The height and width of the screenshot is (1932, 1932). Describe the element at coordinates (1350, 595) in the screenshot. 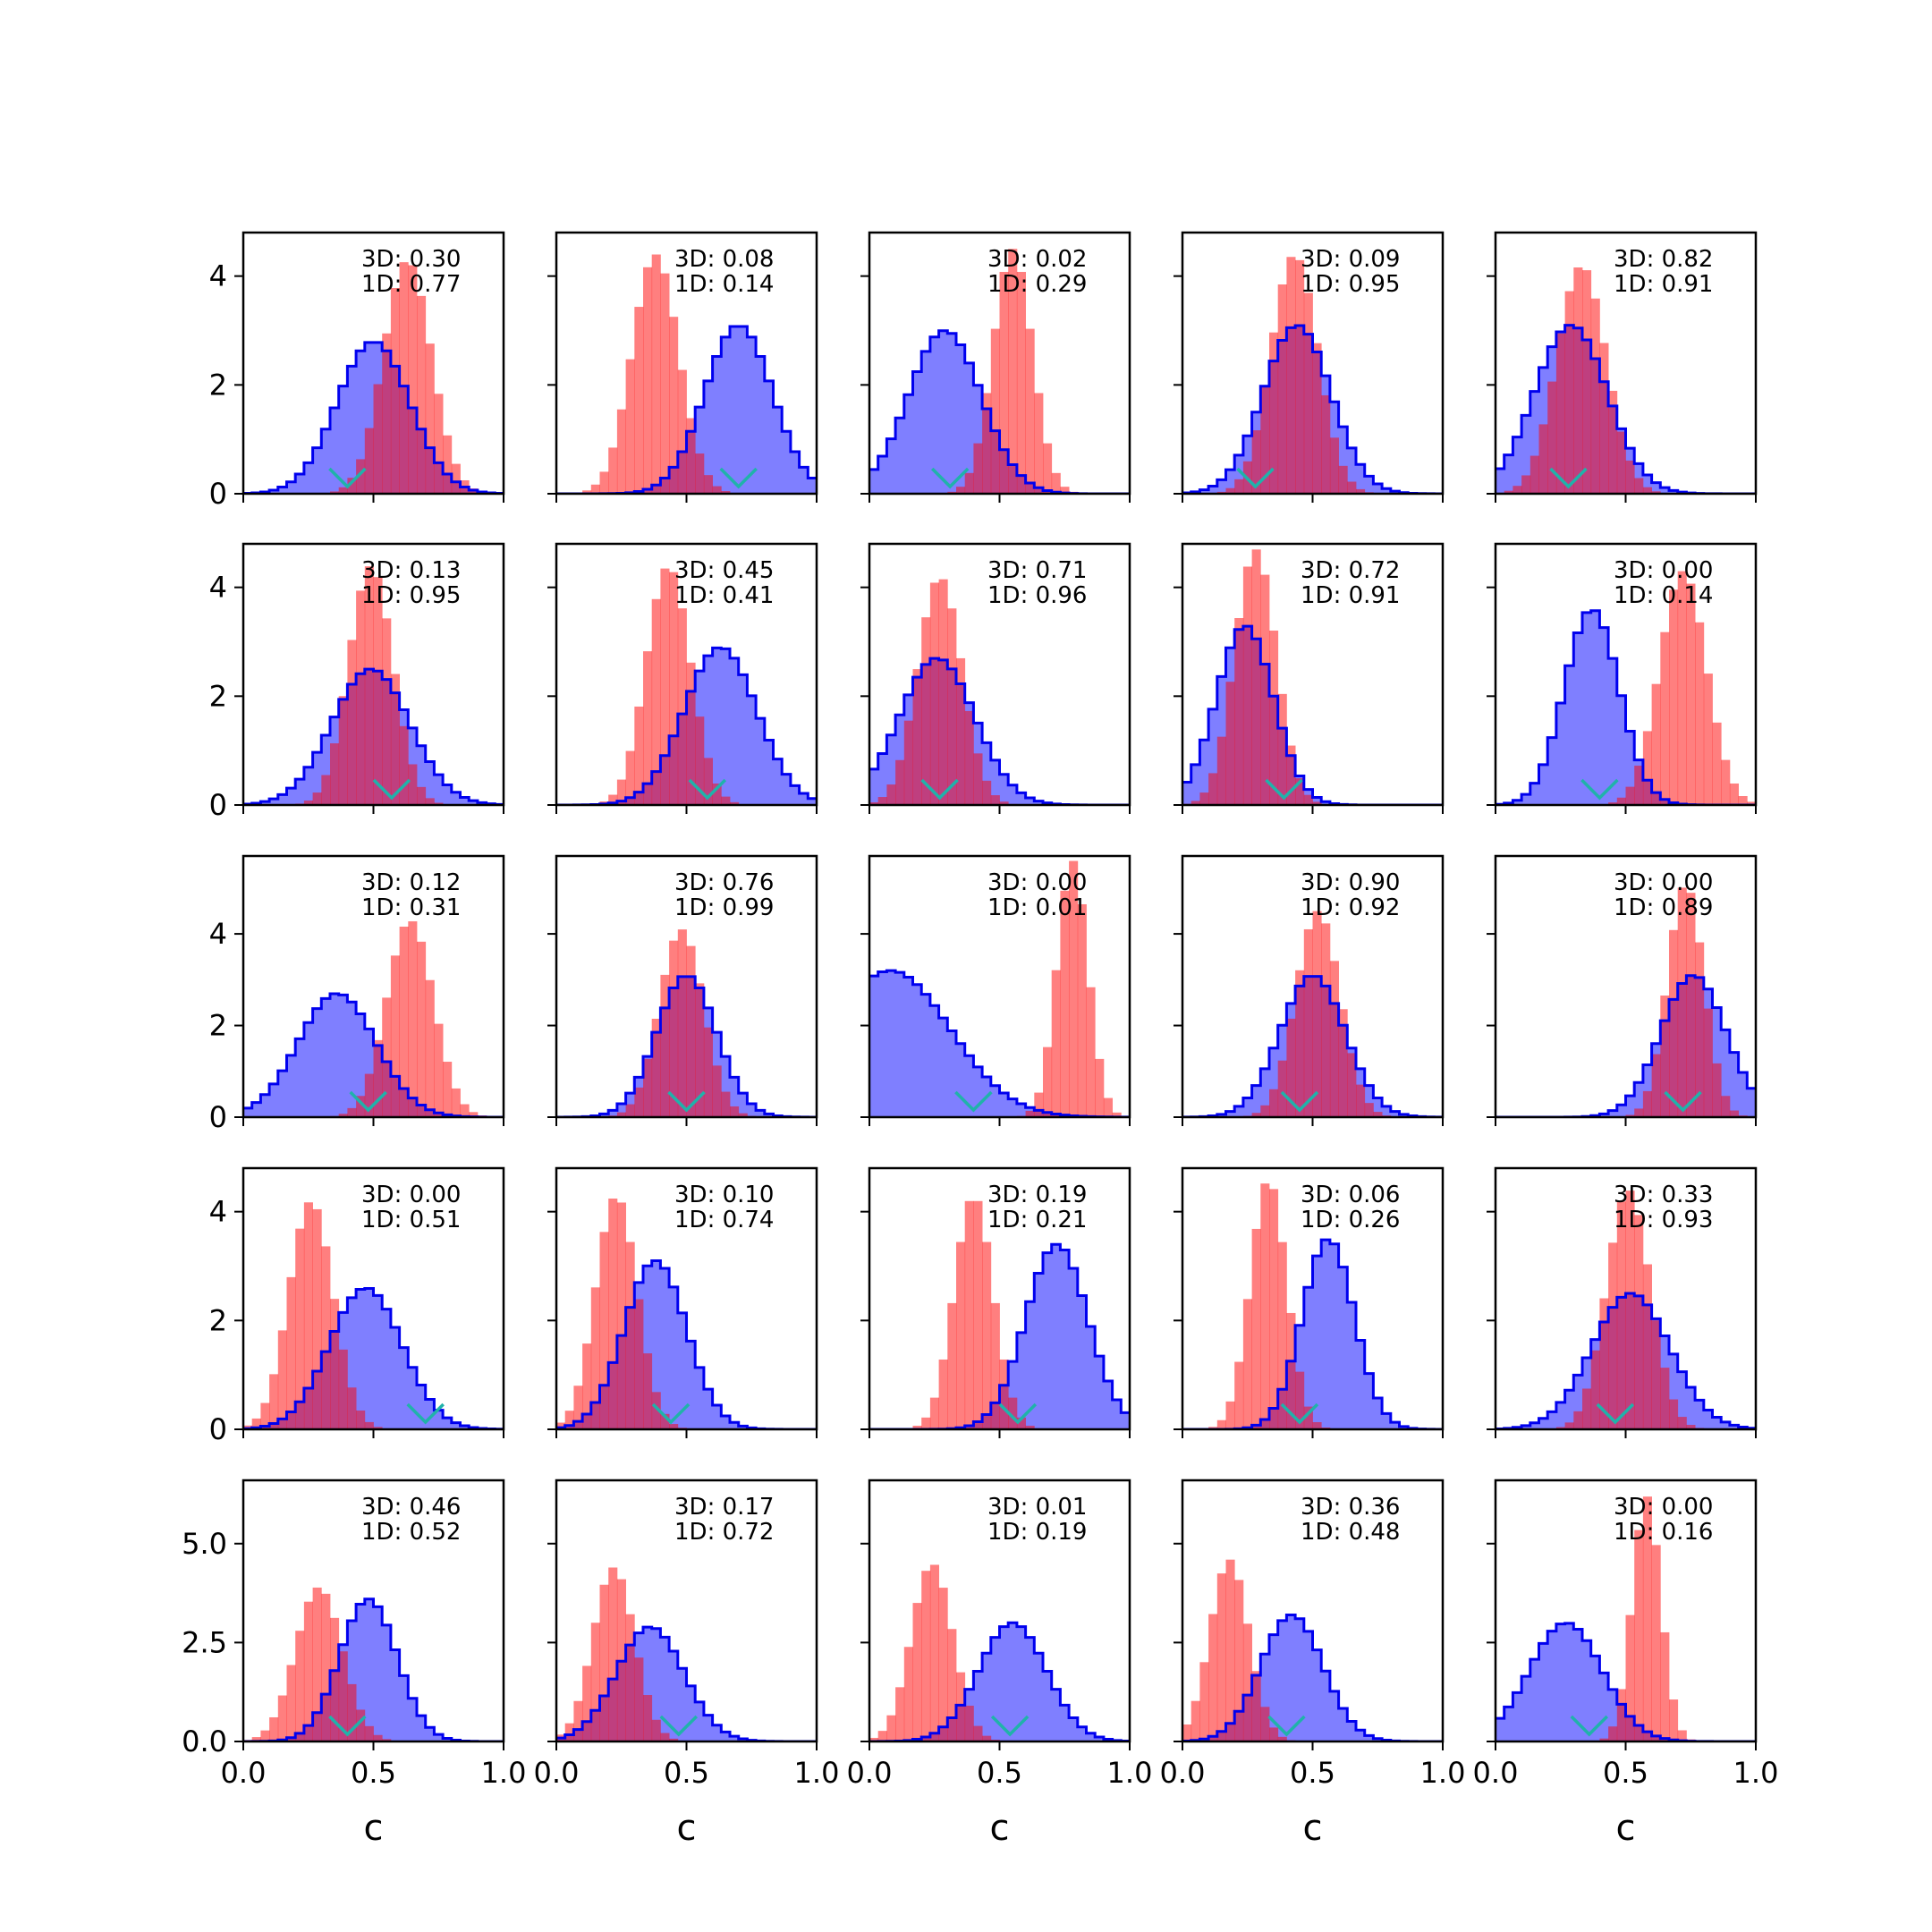

I see `annotation-1d: 1D: 0.91` at that location.